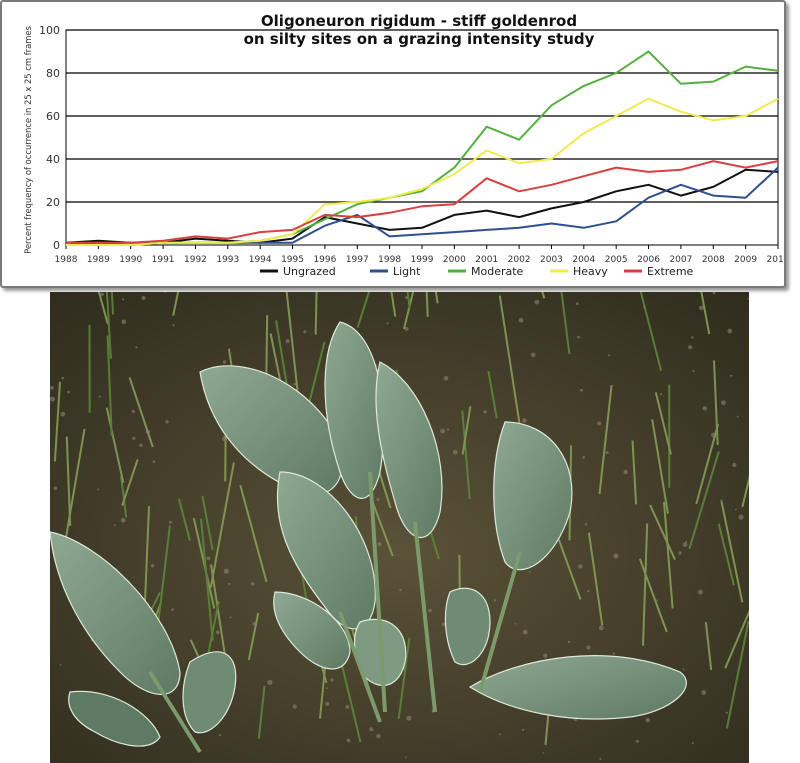  What do you see at coordinates (713, 260) in the screenshot?
I see `x-tick-label: 2008` at bounding box center [713, 260].